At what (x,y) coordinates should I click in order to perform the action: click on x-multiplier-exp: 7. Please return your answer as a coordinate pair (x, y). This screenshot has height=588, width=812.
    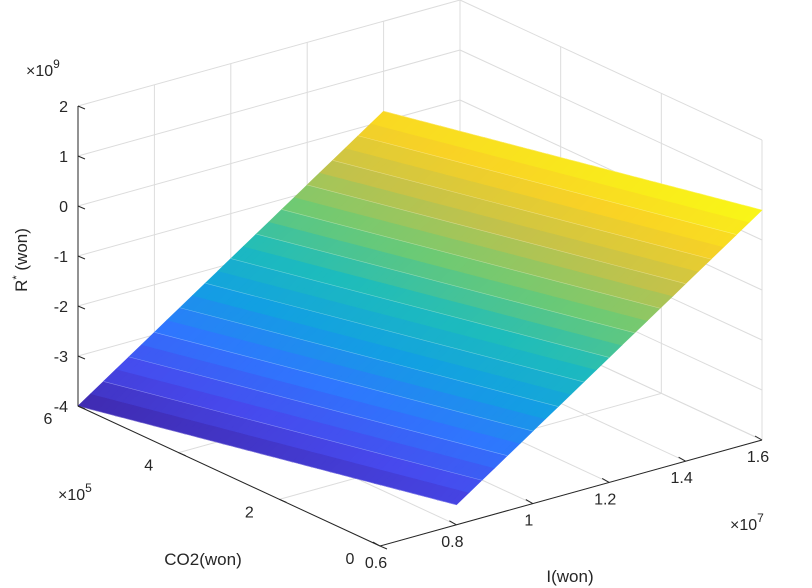
    Looking at the image, I should click on (760, 518).